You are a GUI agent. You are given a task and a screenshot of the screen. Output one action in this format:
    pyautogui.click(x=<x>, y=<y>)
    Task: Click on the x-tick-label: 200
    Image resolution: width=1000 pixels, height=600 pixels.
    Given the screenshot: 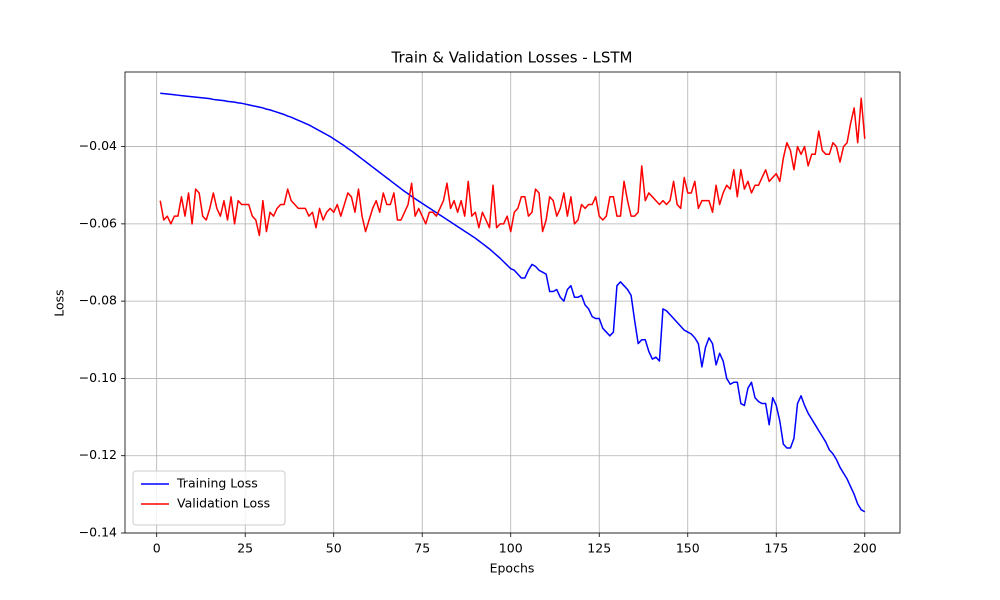 What is the action you would take?
    pyautogui.click(x=865, y=548)
    